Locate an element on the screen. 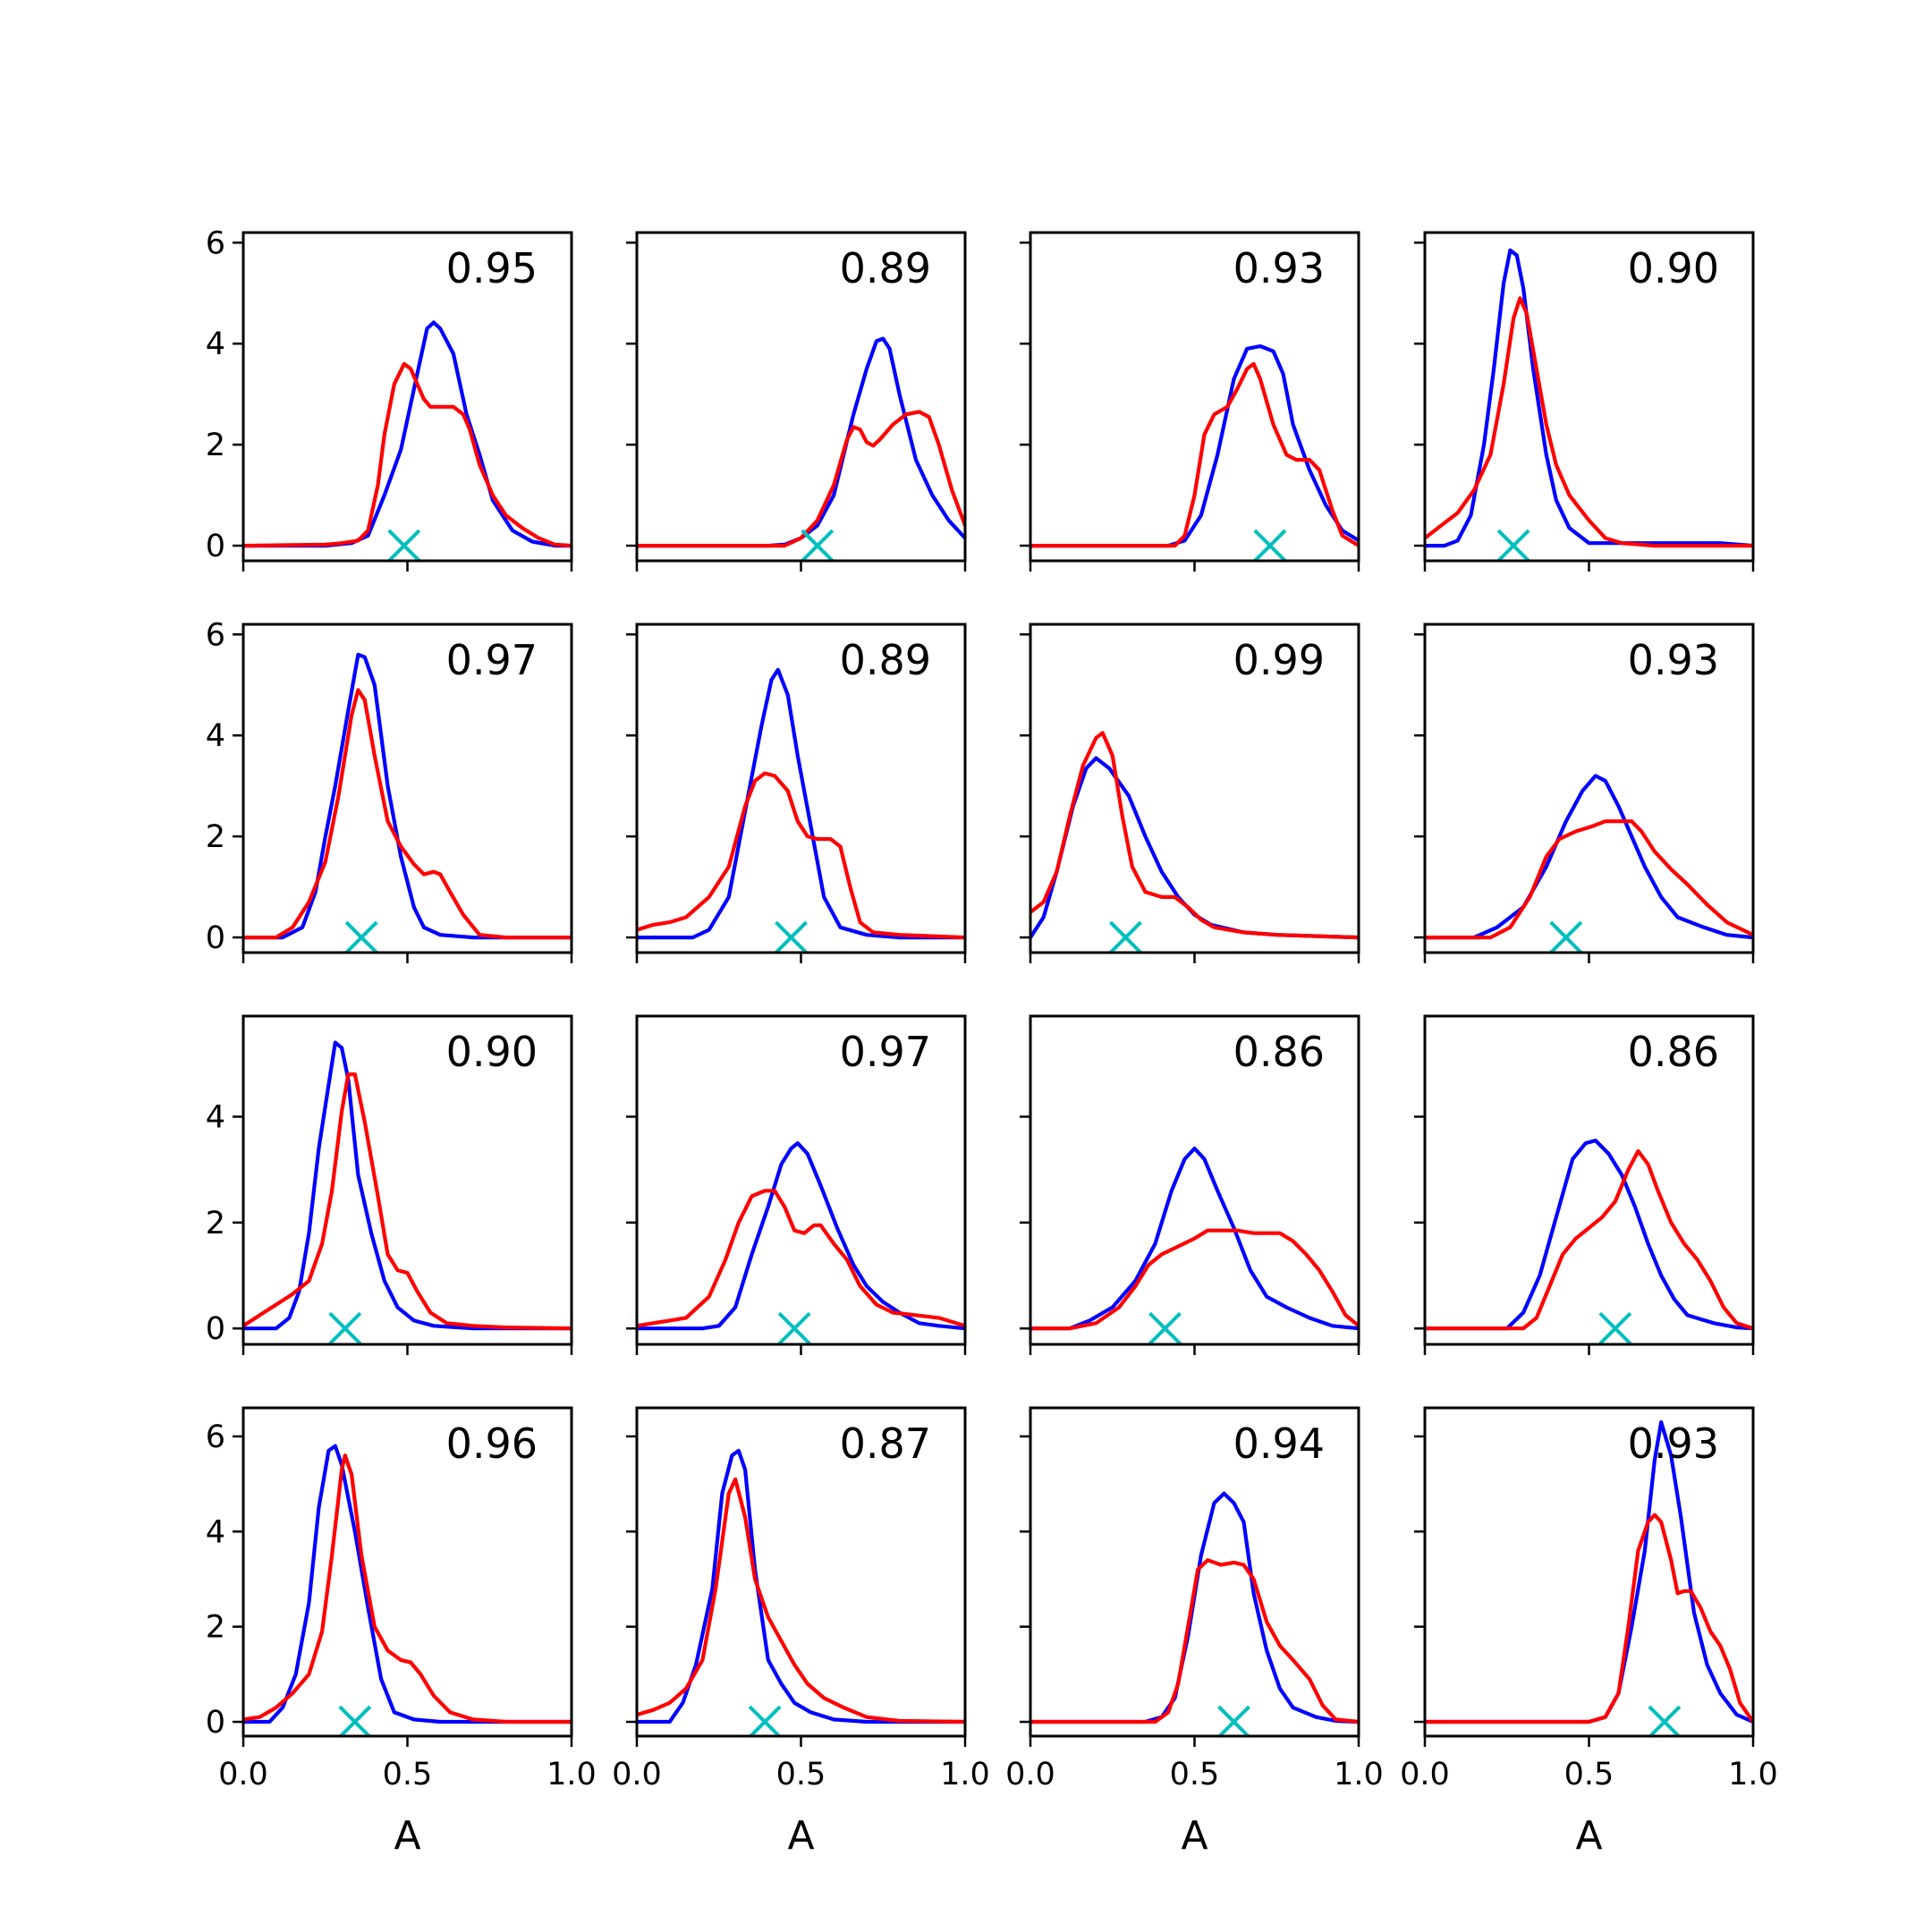 Image resolution: width=1932 pixels, height=1932 pixels. panel-15: 0.0 0.5 1.0 A 0.94 is located at coordinates (1194, 1632).